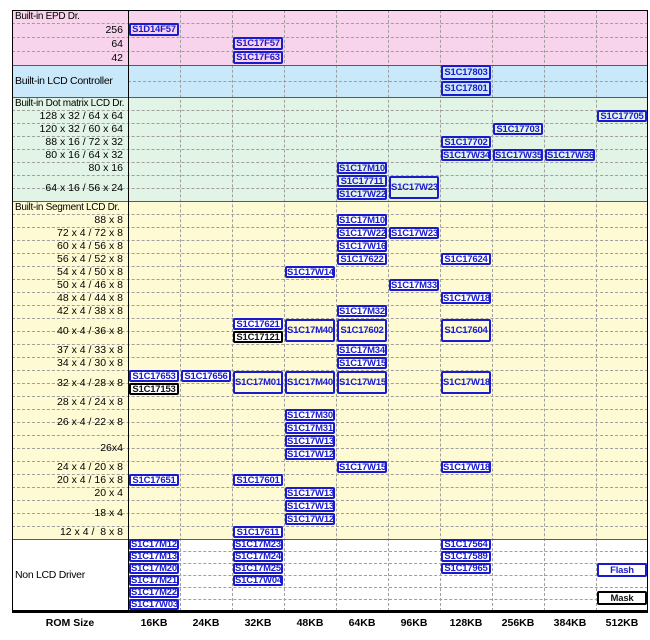  What do you see at coordinates (258, 532) in the screenshot?
I see `chip-s1c17611: S1C17611` at bounding box center [258, 532].